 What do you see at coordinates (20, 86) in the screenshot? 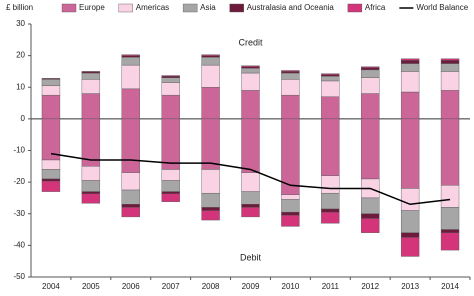
I see `y-tick-label: 10` at bounding box center [20, 86].